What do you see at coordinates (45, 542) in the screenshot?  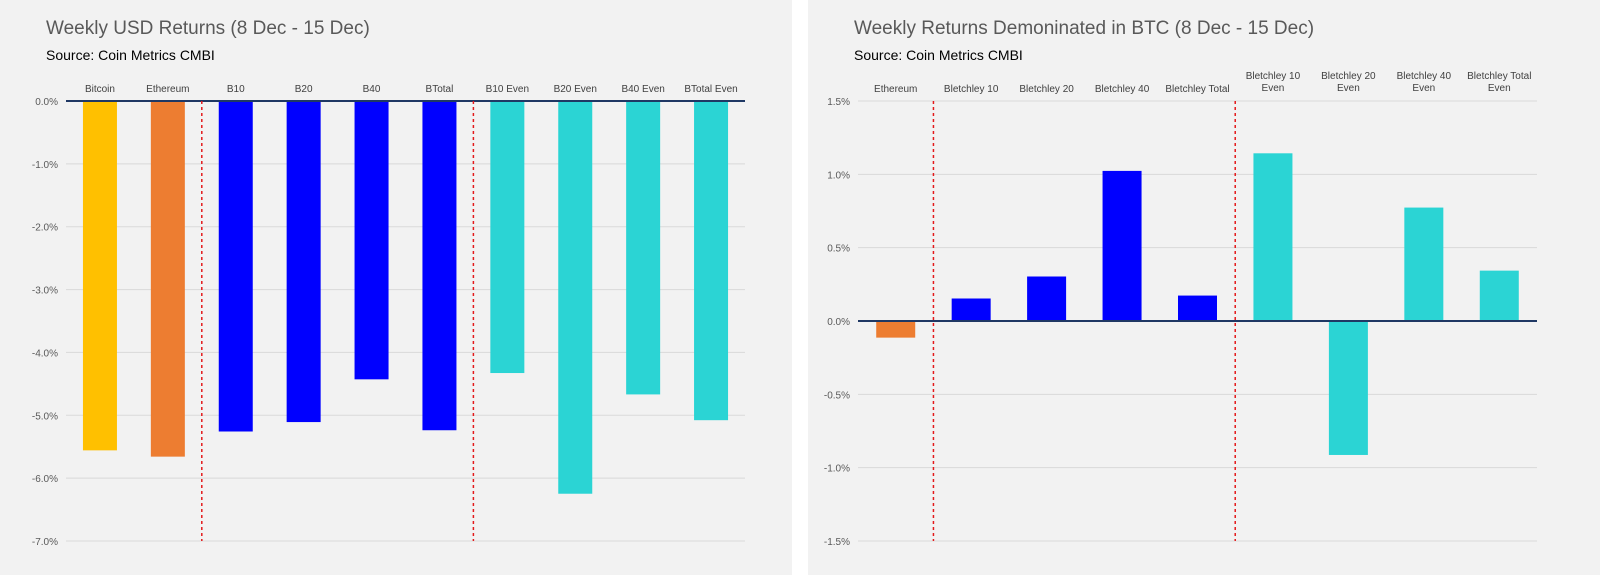 I see `y-tick-label: -7.0%` at bounding box center [45, 542].